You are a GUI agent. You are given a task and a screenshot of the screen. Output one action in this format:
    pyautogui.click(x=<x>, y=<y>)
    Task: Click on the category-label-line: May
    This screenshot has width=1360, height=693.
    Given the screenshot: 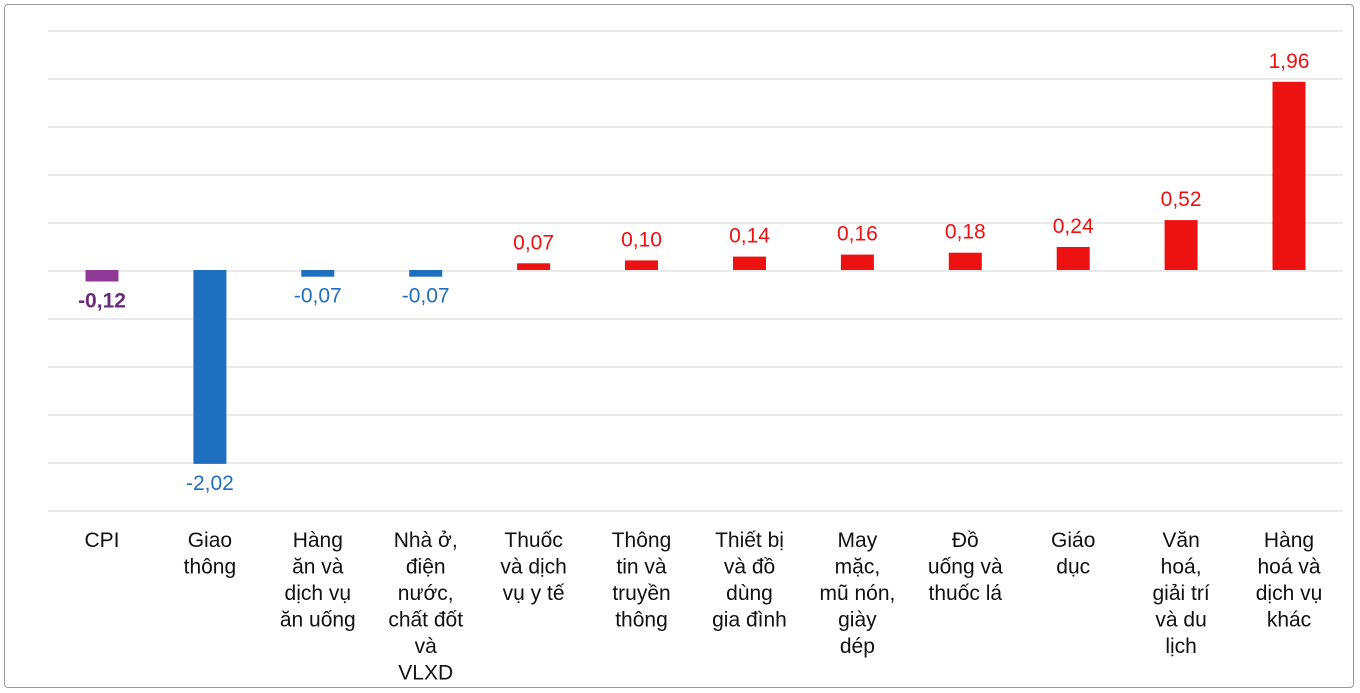 What is the action you would take?
    pyautogui.click(x=858, y=540)
    